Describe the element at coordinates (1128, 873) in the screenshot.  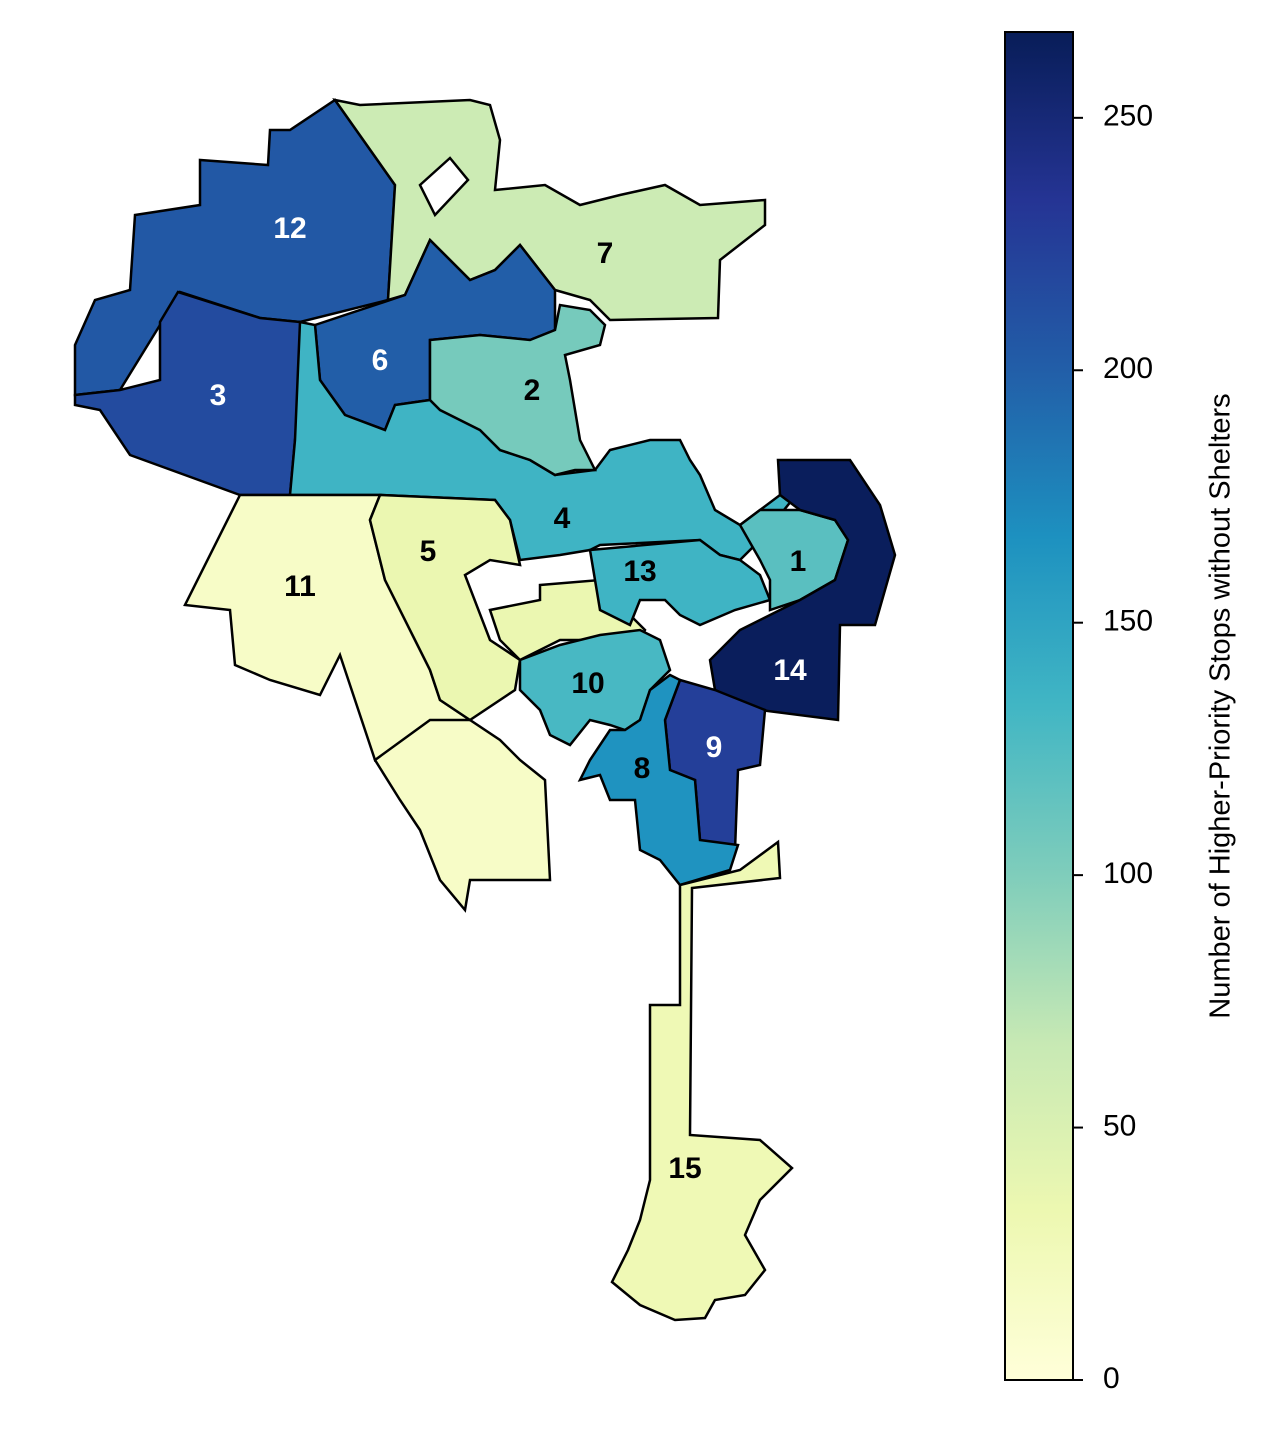
I see `colorbar-tick-label: 100` at that location.